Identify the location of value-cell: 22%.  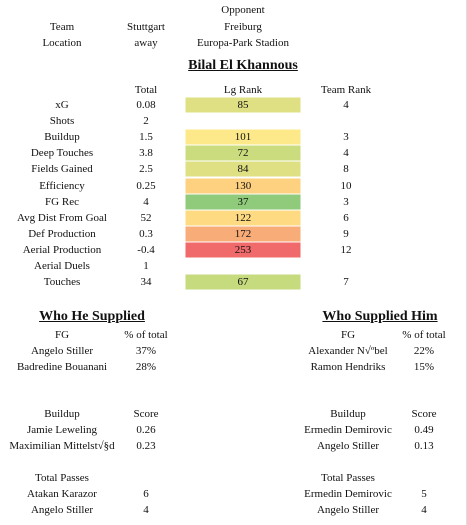
(424, 351).